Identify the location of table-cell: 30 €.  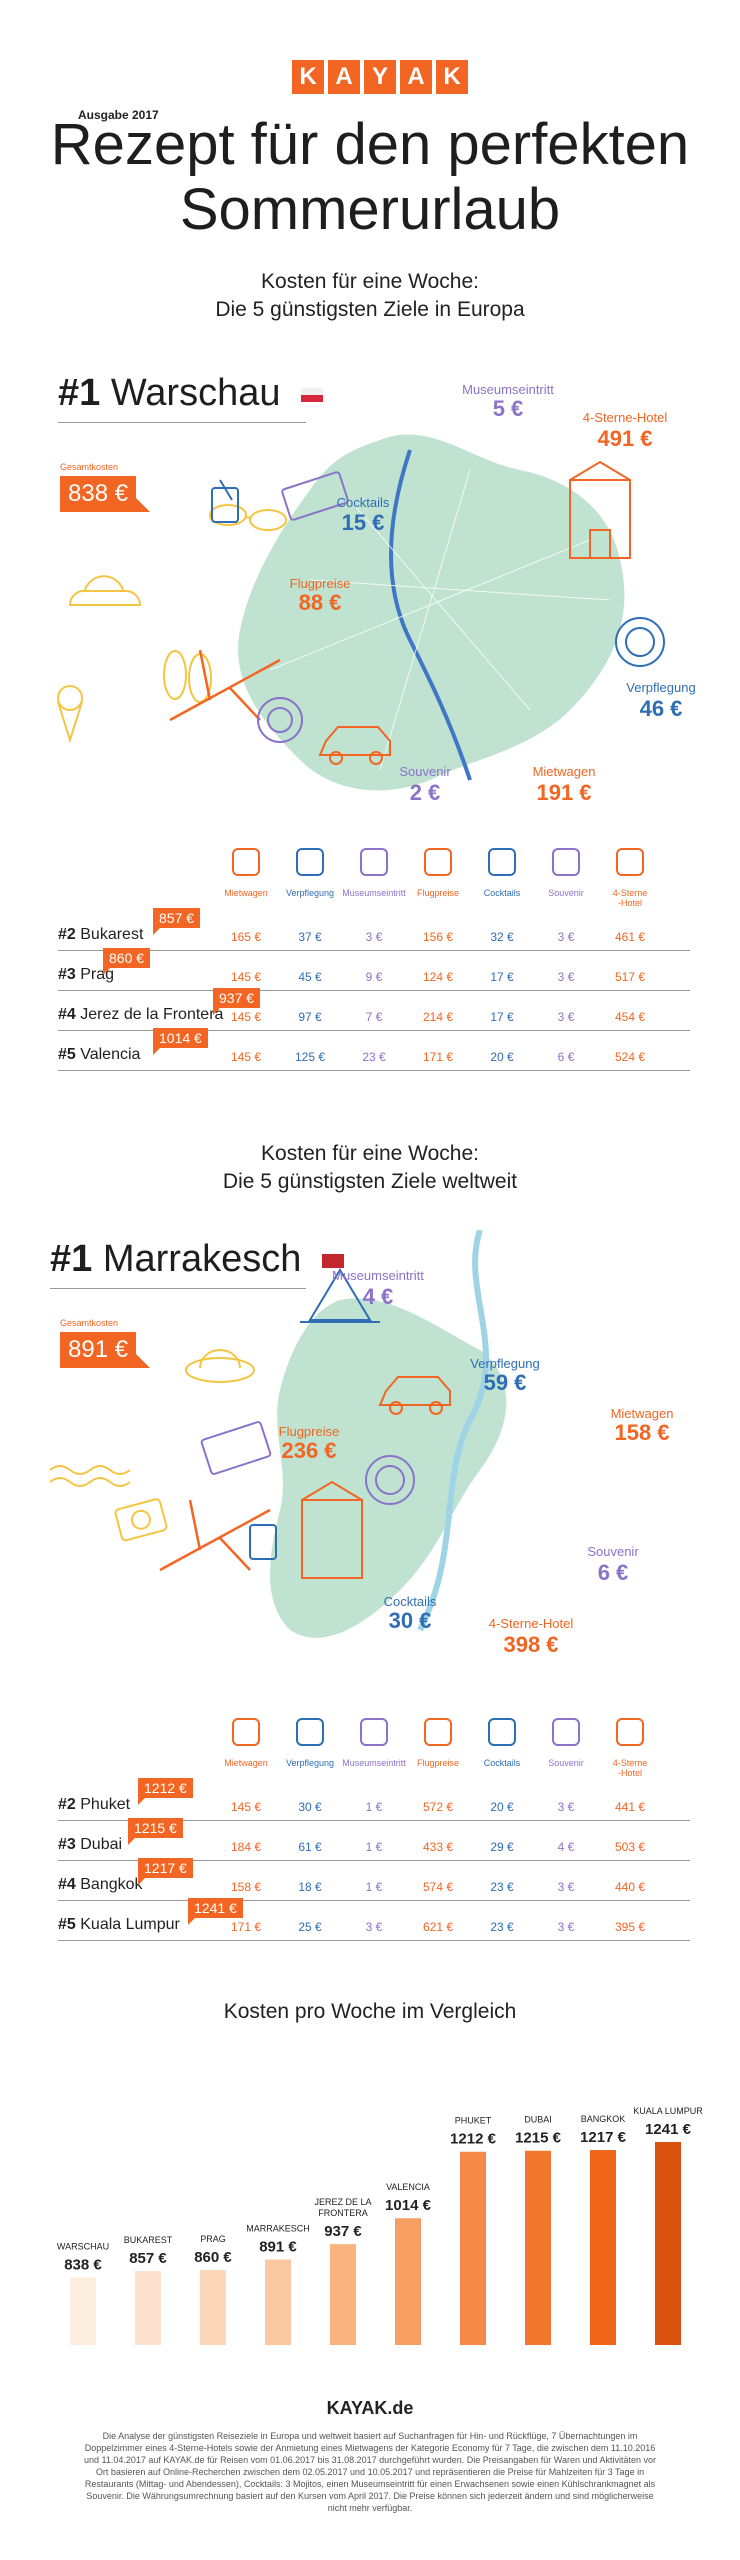
(310, 1807).